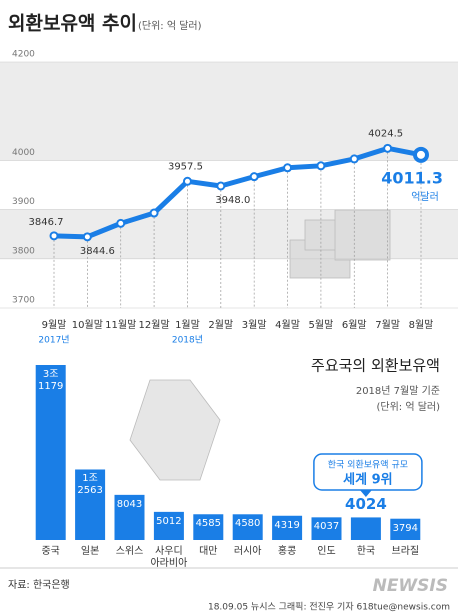  Describe the element at coordinates (321, 325) in the screenshot. I see `x-tick-label: 5월말` at that location.